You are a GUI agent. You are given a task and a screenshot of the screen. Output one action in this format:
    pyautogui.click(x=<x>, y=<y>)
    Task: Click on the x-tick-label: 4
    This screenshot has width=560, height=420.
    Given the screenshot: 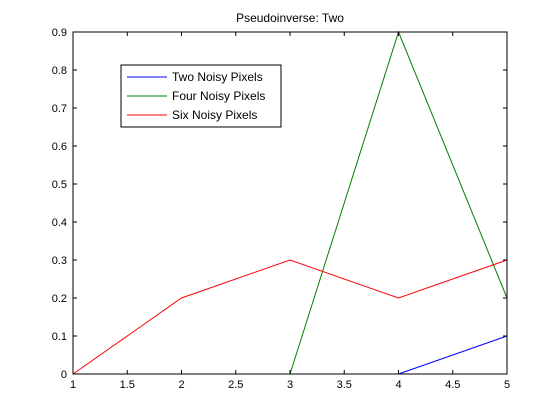 What is the action you would take?
    pyautogui.click(x=398, y=385)
    